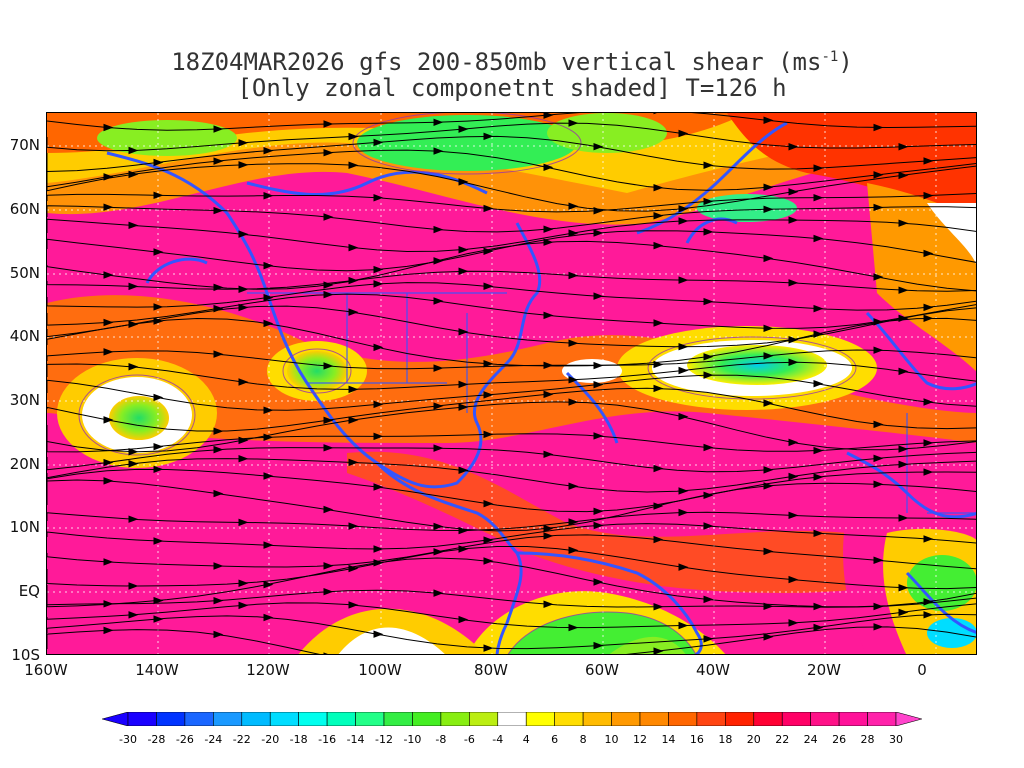 The height and width of the screenshot is (768, 1024). Describe the element at coordinates (602, 670) in the screenshot. I see `lon-label-60w: 60W` at that location.